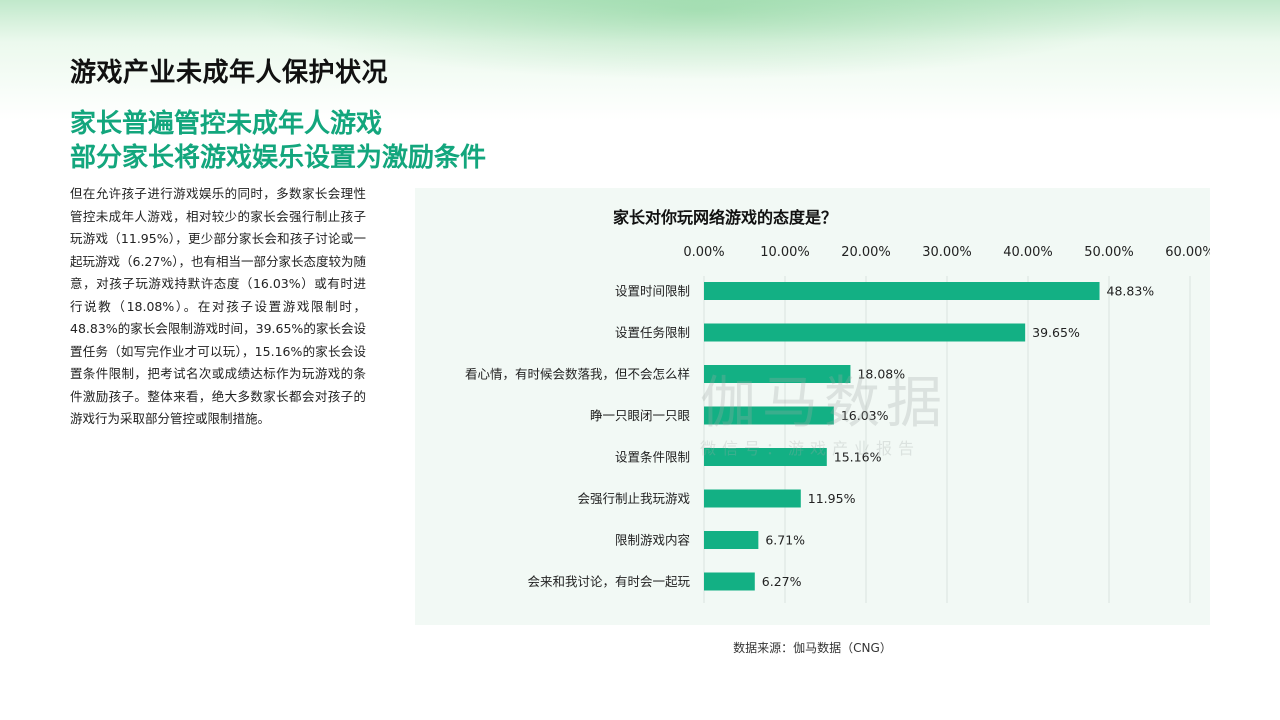 Image resolution: width=1280 pixels, height=720 pixels. I want to click on category-label: 看心情，有时候会数落我，但不会怎么样, so click(577, 374).